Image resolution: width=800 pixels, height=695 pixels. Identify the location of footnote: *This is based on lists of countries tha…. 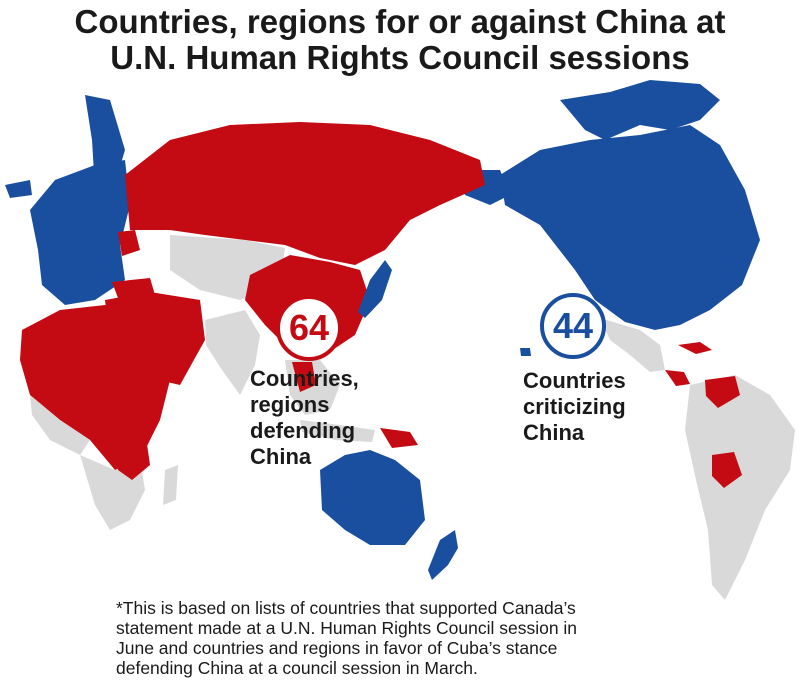
(446, 638).